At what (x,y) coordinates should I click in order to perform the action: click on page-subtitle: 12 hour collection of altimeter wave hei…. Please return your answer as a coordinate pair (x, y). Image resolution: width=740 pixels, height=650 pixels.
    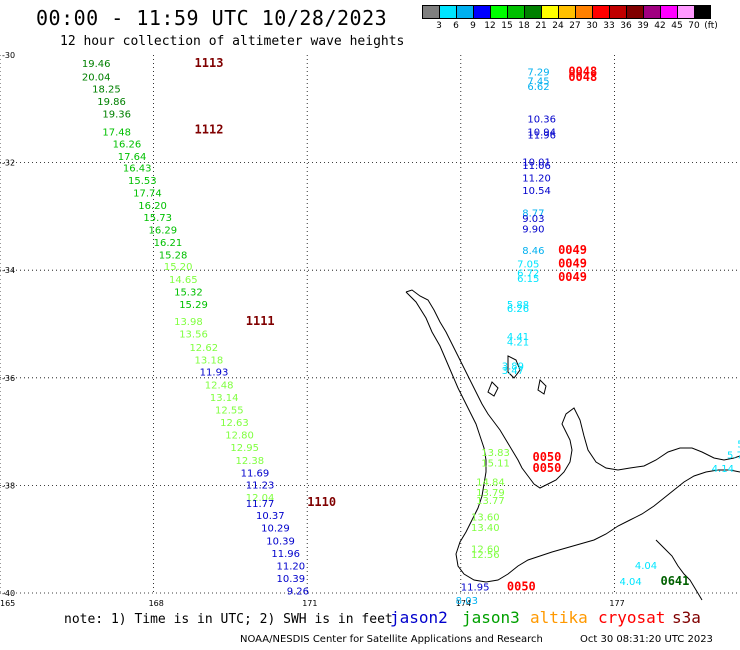
    Looking at the image, I should click on (232, 41).